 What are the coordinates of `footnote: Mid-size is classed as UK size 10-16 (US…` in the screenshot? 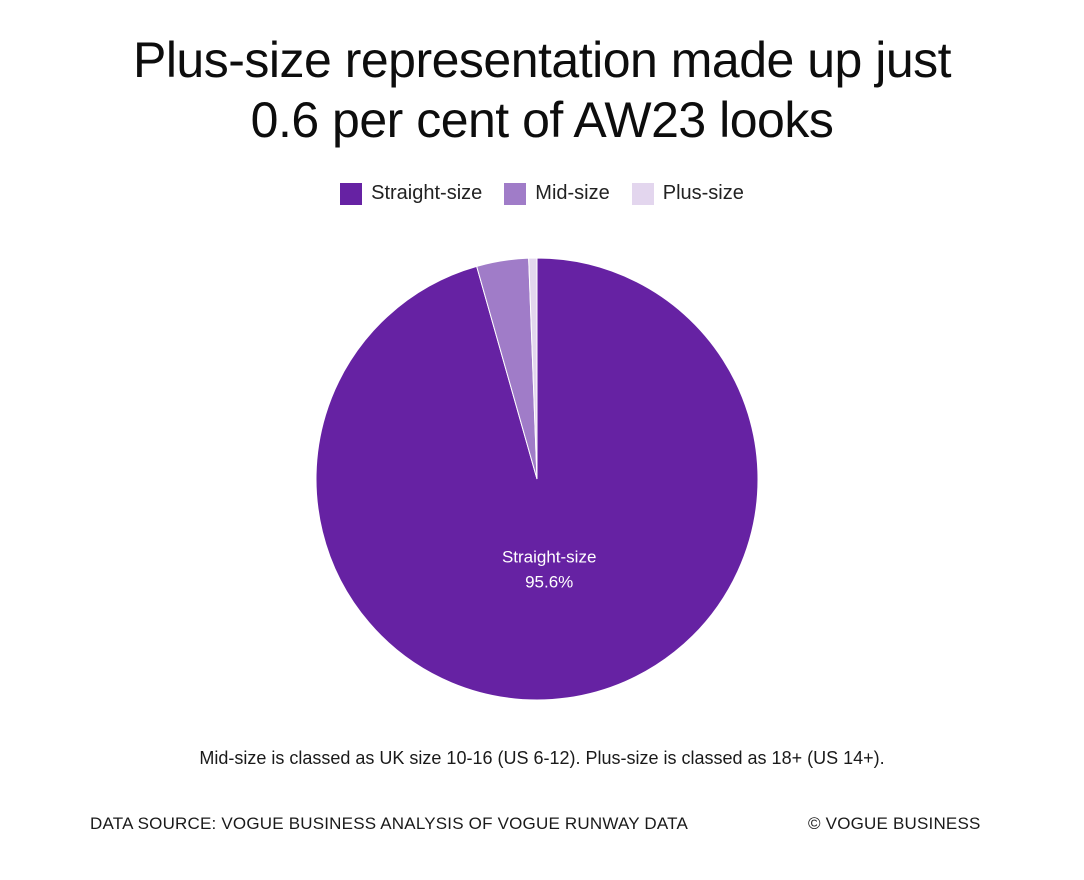 It's located at (542, 758).